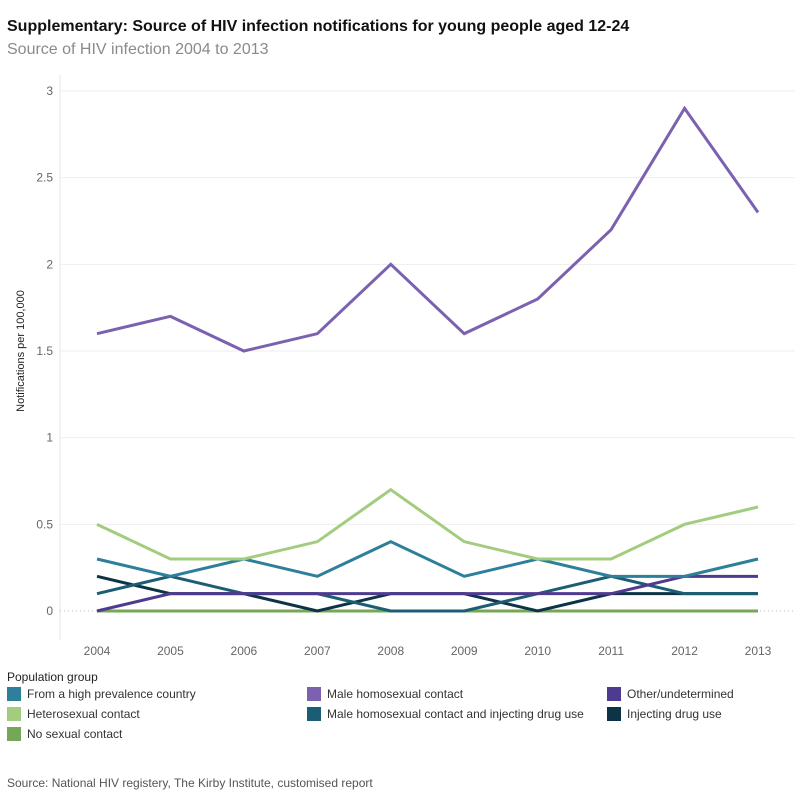 The image size is (800, 800). I want to click on x-tick-label: 2009, so click(464, 651).